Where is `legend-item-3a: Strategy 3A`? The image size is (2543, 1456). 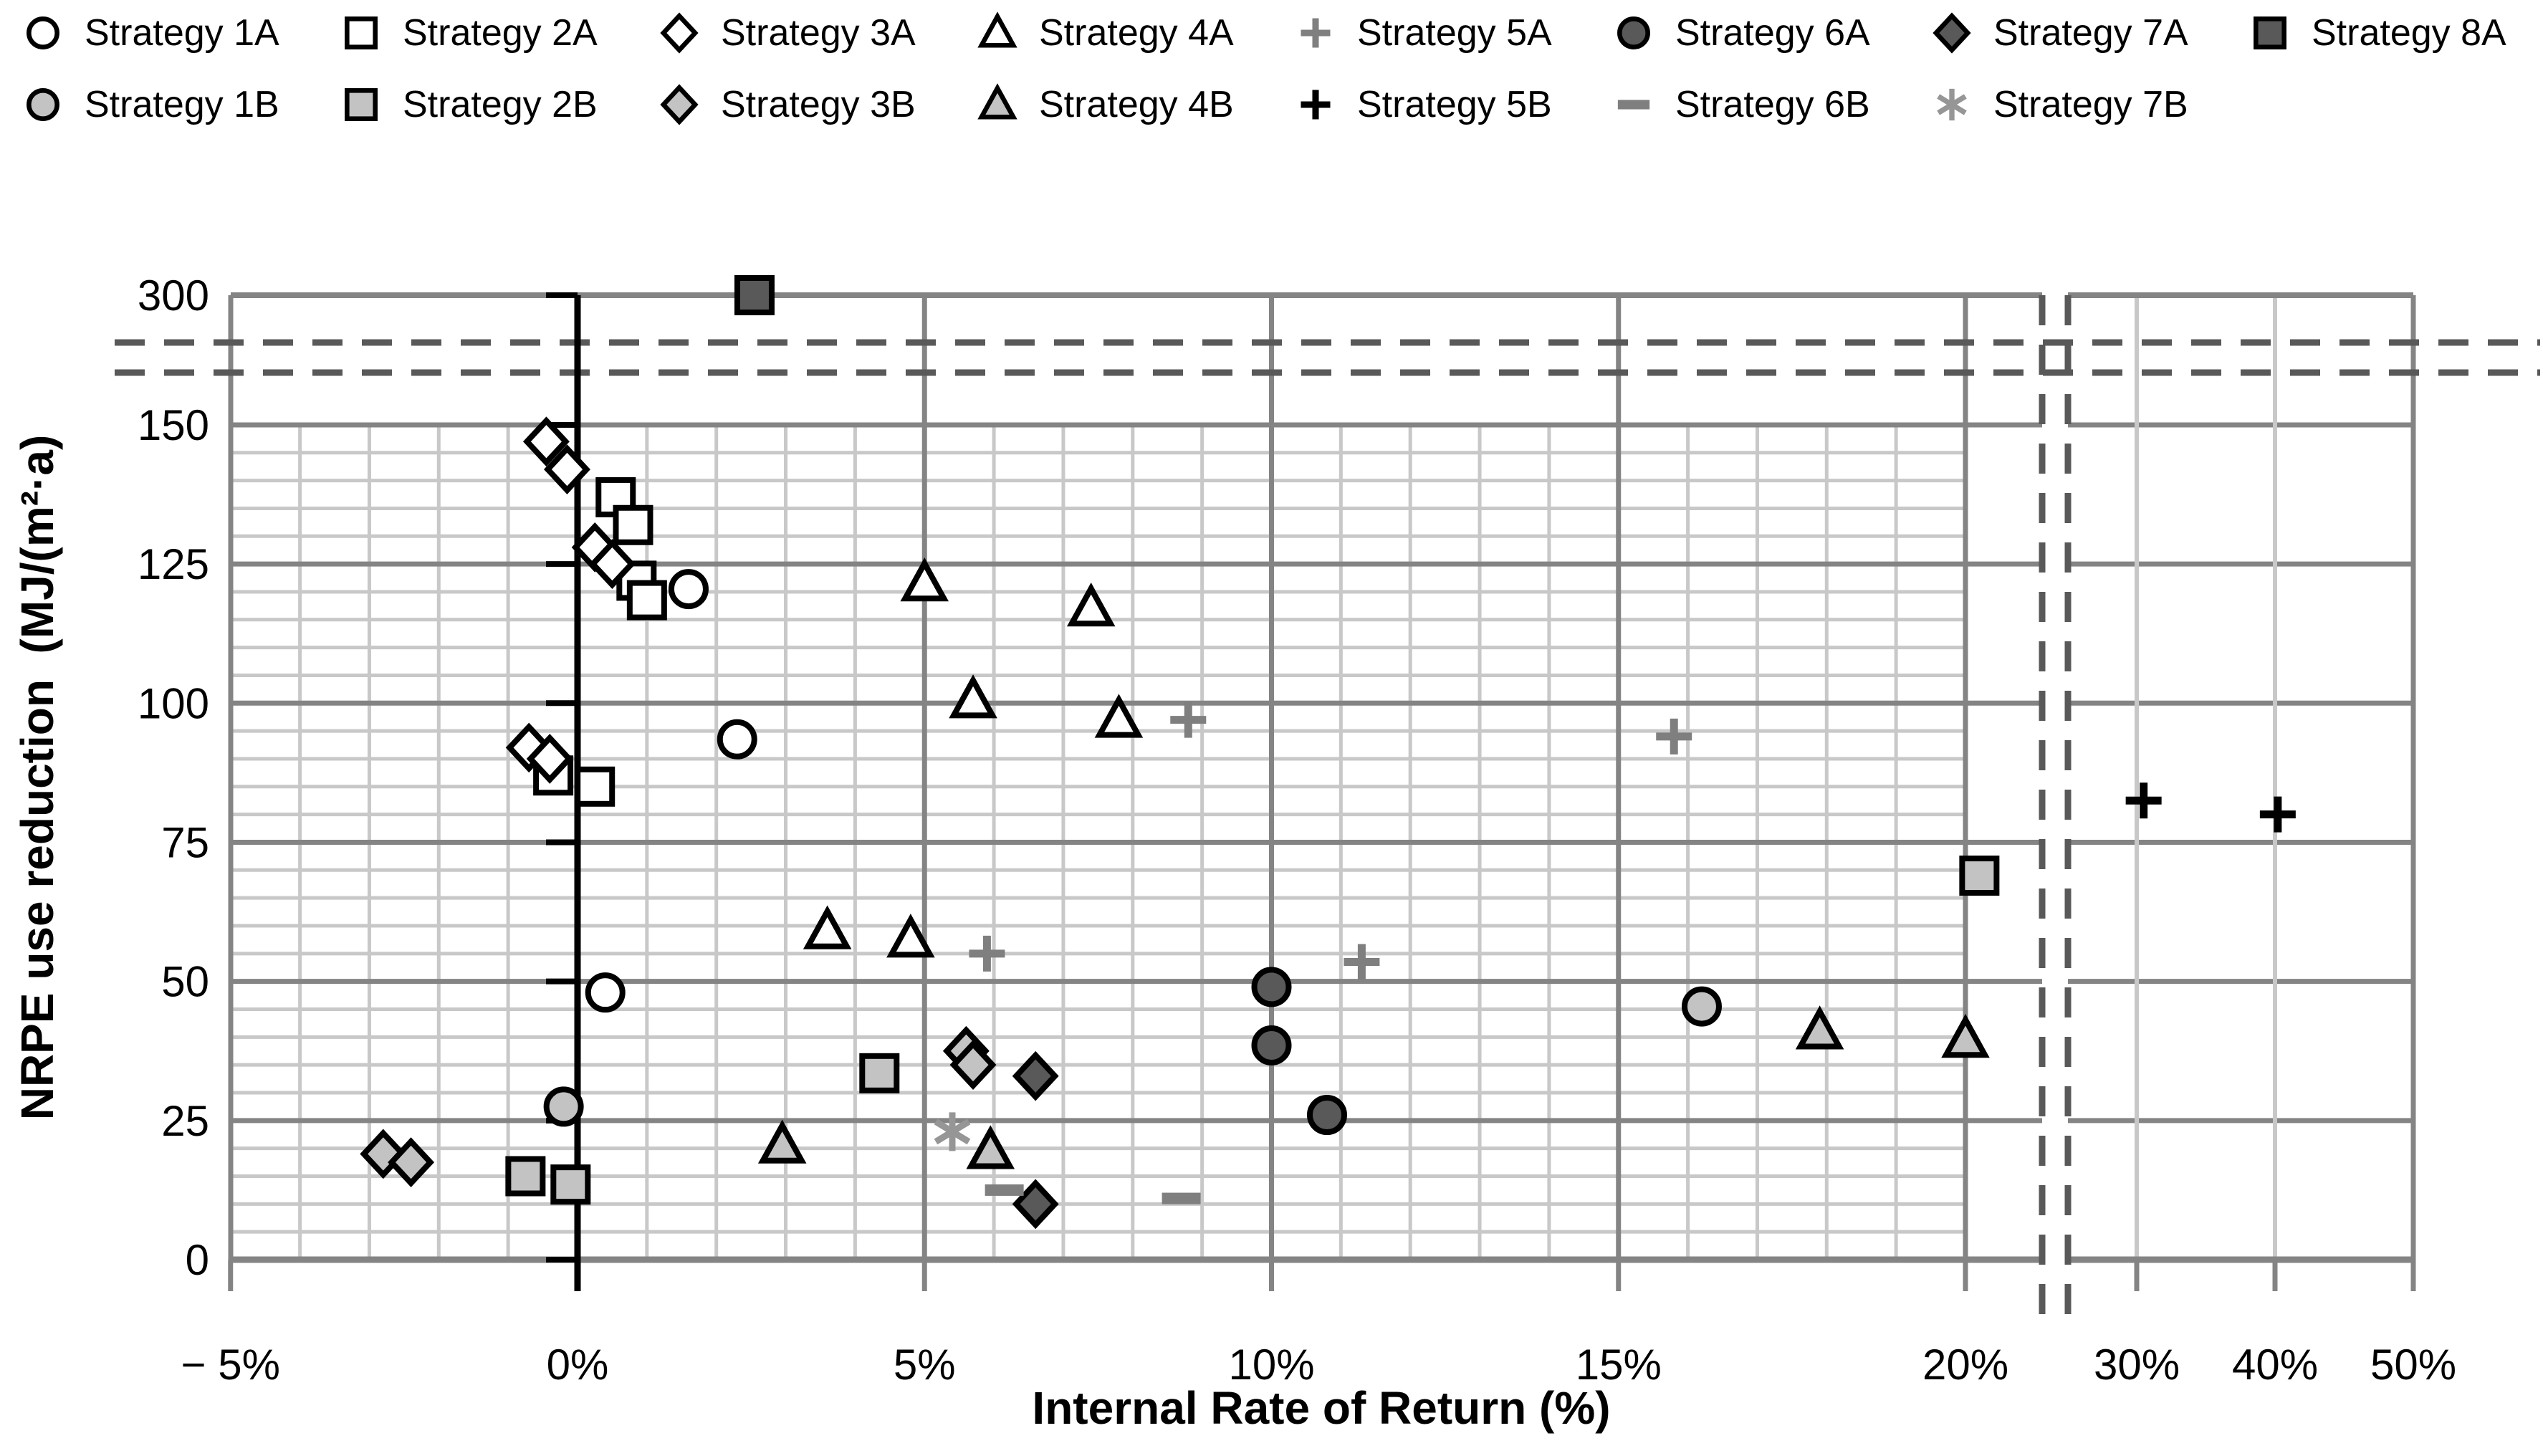
legend-item-3a: Strategy 3A is located at coordinates (786, 33).